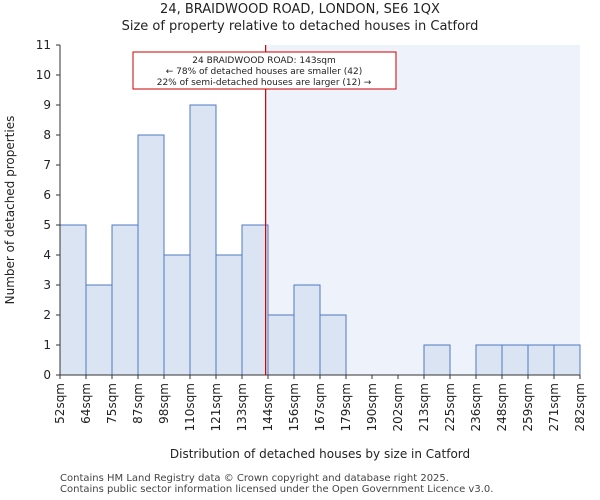 Image resolution: width=600 pixels, height=500 pixels. I want to click on y-tick-label: 2, so click(47, 315).